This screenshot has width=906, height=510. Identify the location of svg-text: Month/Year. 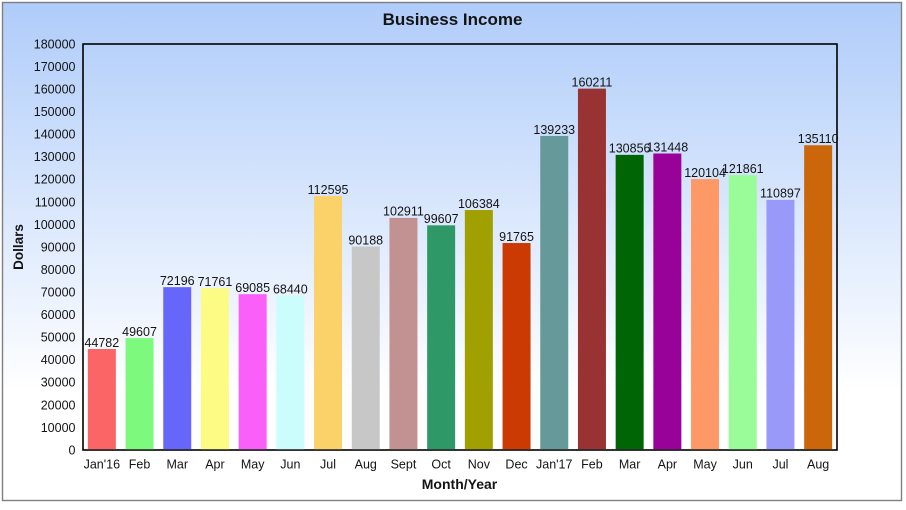
(460, 484).